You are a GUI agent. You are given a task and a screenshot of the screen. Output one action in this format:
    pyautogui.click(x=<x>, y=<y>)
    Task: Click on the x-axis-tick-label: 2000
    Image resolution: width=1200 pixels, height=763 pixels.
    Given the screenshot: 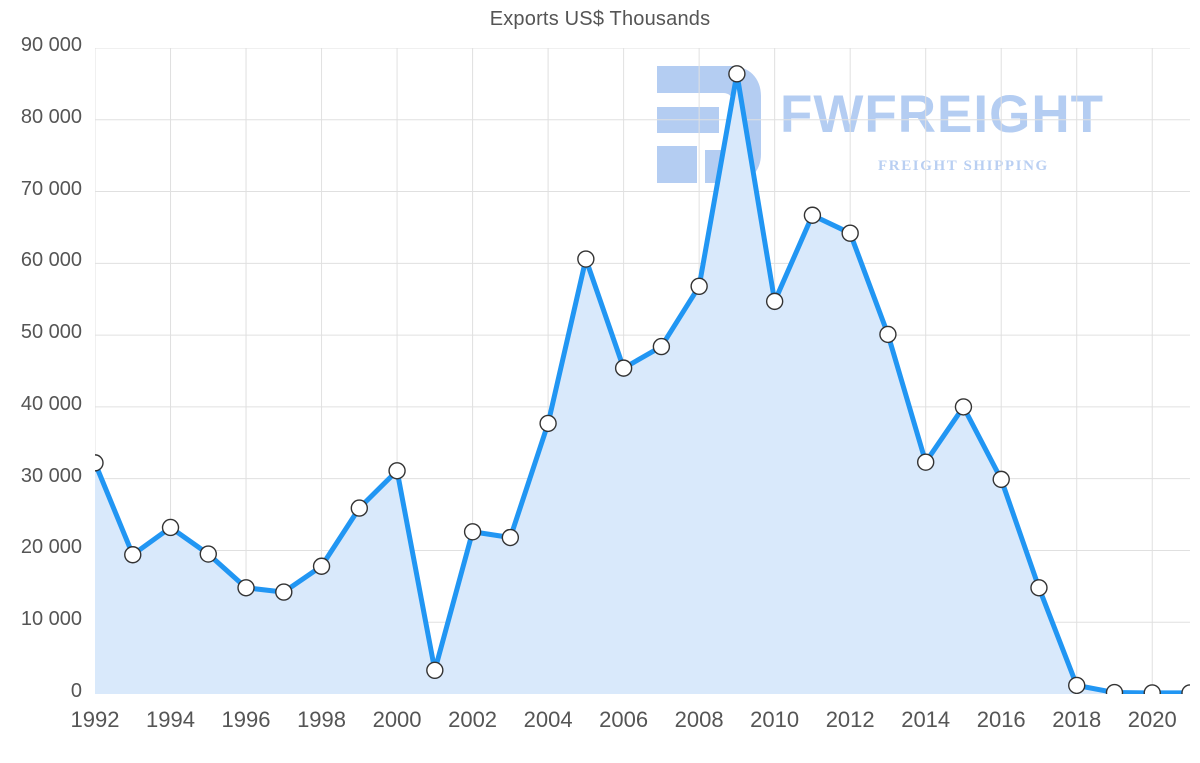 What is the action you would take?
    pyautogui.click(x=397, y=719)
    